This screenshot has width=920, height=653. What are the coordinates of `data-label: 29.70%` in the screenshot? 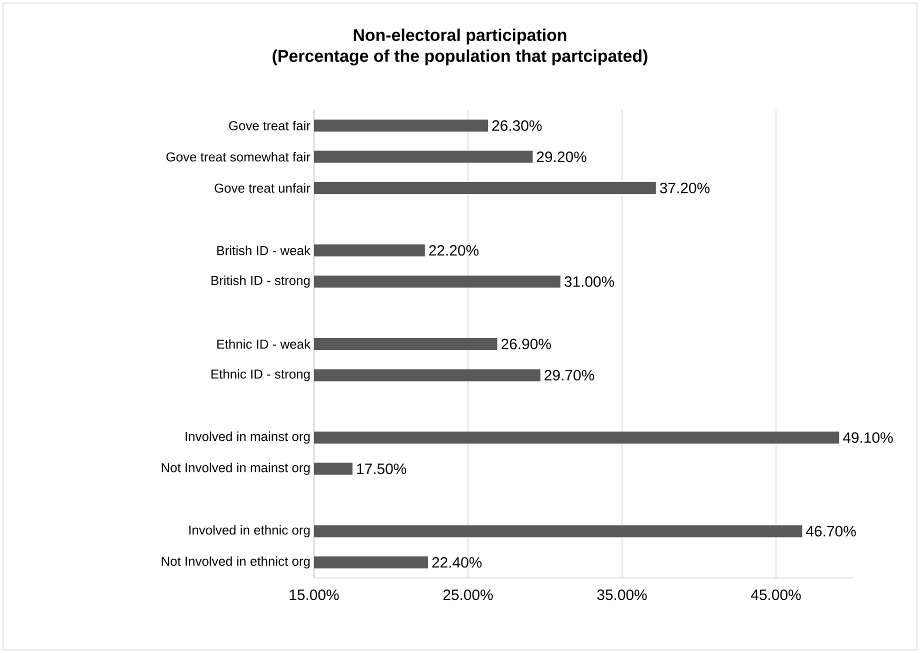 It's located at (569, 375).